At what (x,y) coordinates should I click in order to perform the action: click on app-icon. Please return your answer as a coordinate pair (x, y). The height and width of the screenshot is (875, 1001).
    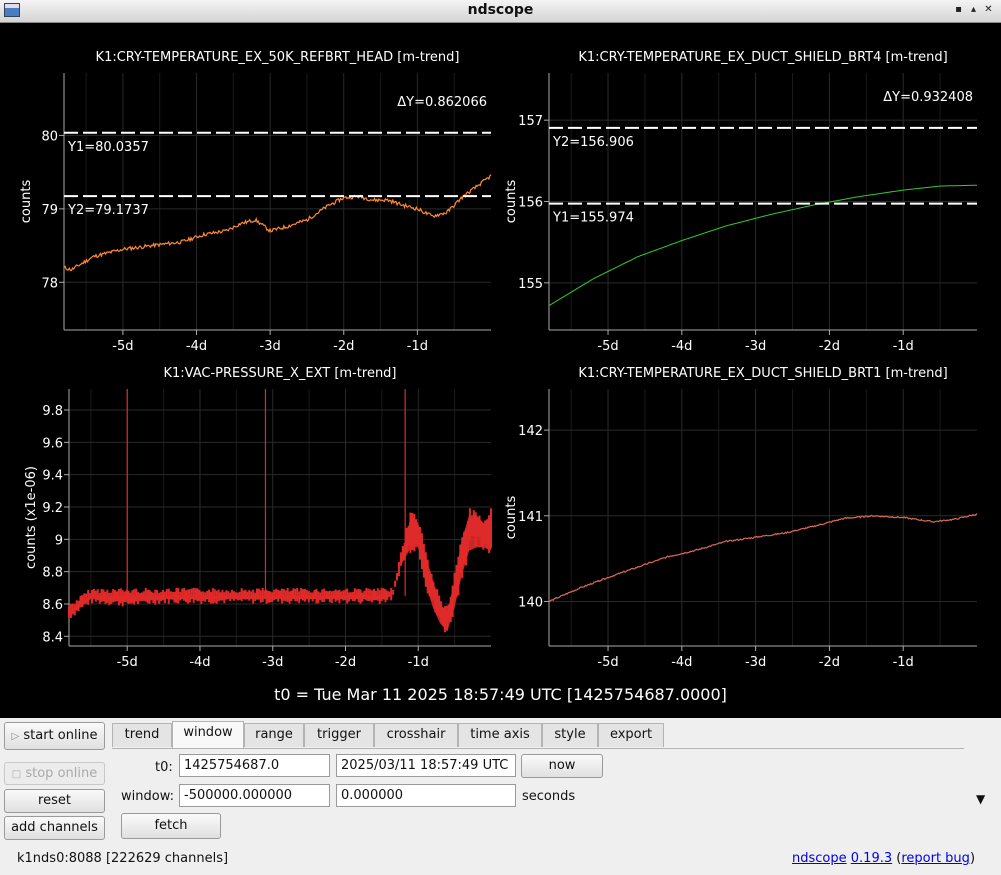
    Looking at the image, I should click on (12, 10).